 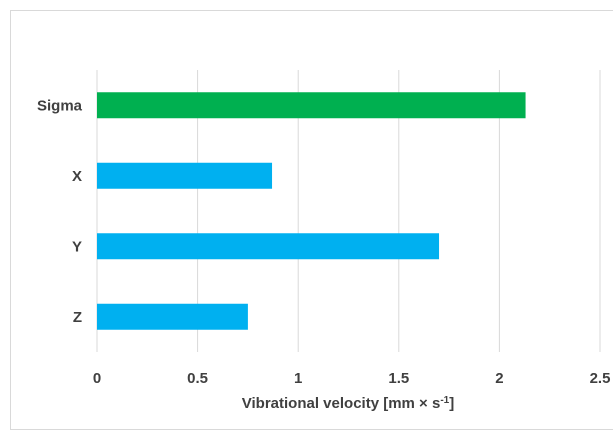 What do you see at coordinates (60, 105) in the screenshot?
I see `category-label-sigma: Sigma` at bounding box center [60, 105].